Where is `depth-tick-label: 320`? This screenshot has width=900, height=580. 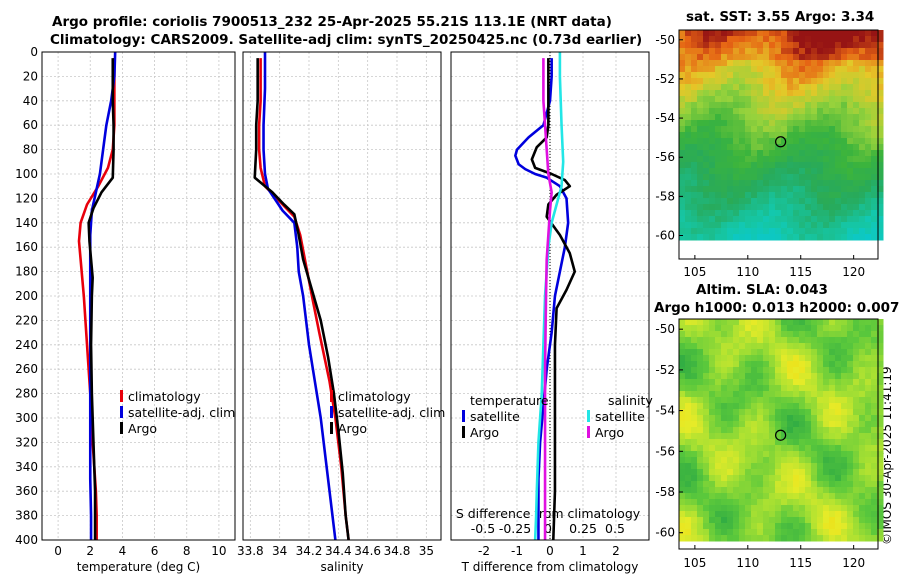 depth-tick-label: 320 is located at coordinates (26, 442).